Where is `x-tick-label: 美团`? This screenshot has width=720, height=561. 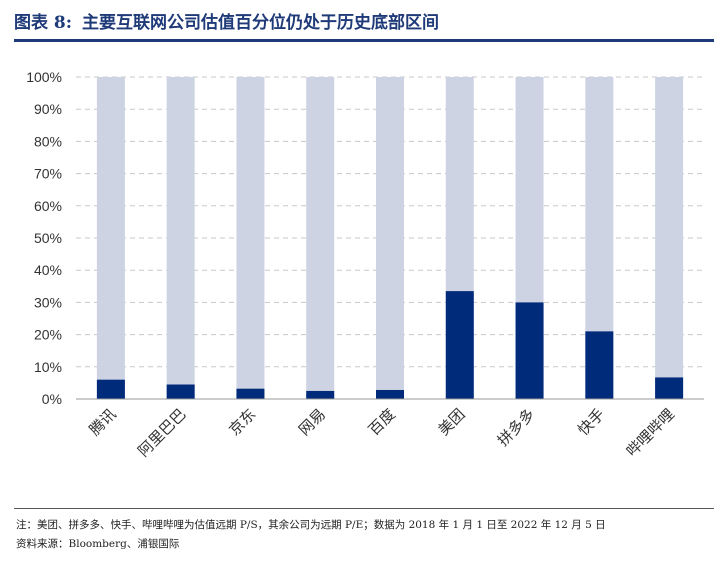
x-tick-label: 美团 is located at coordinates (452, 422).